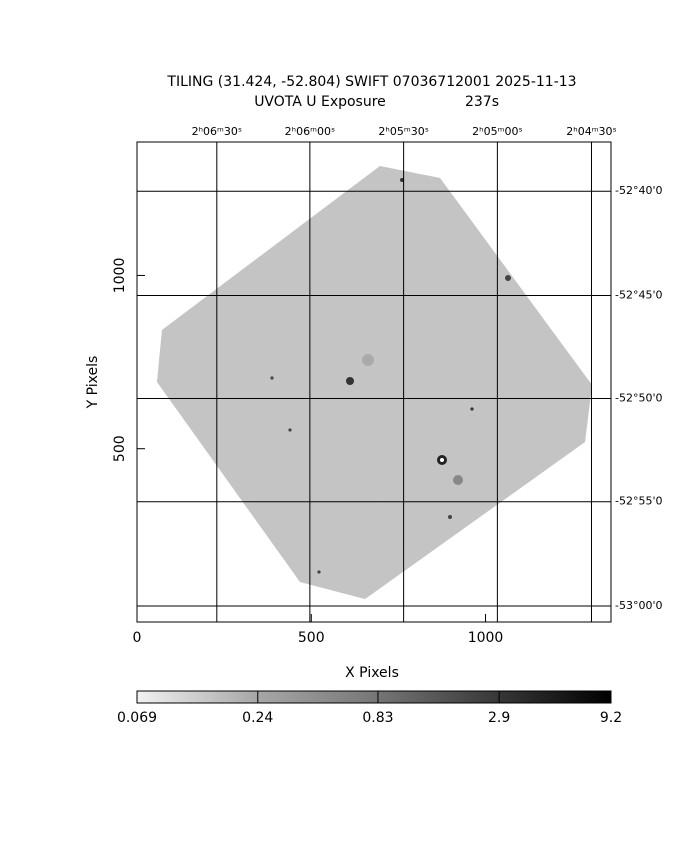  I want to click on dec-tick-label: -52°45'0, so click(639, 295).